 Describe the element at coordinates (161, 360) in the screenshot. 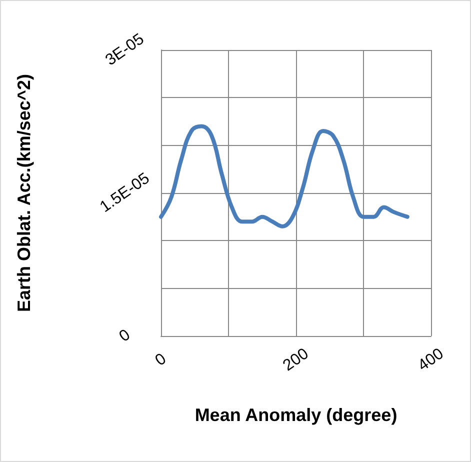

I see `x-tick-label: 0` at that location.